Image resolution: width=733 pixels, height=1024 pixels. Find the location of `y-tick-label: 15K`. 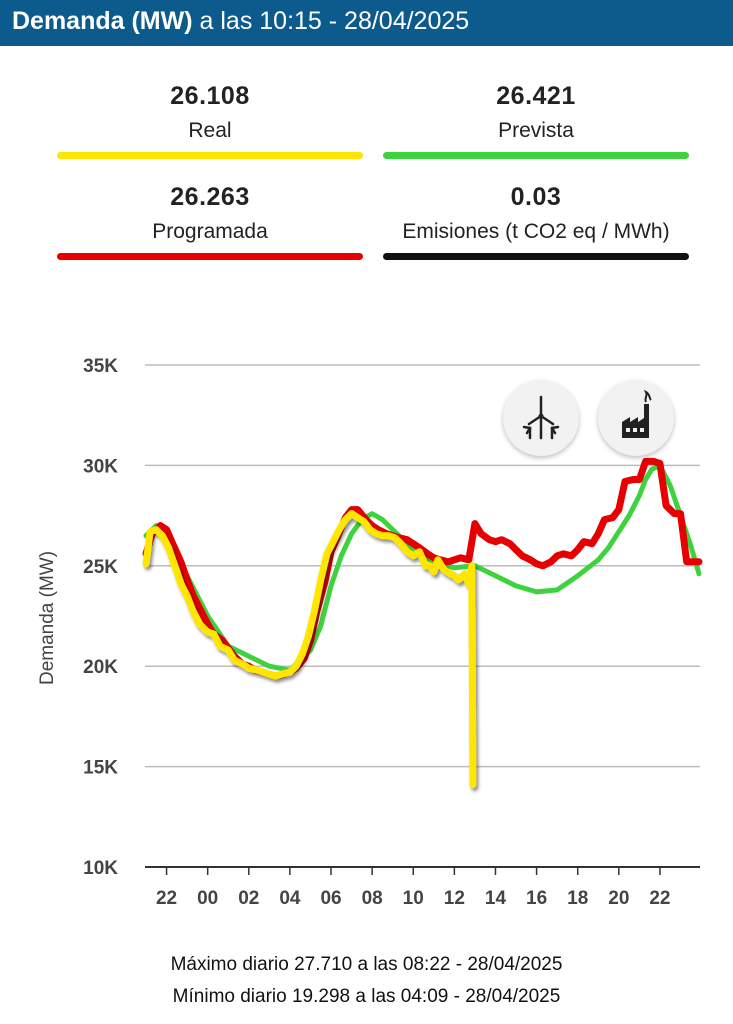

y-tick-label: 15K is located at coordinates (100, 768).